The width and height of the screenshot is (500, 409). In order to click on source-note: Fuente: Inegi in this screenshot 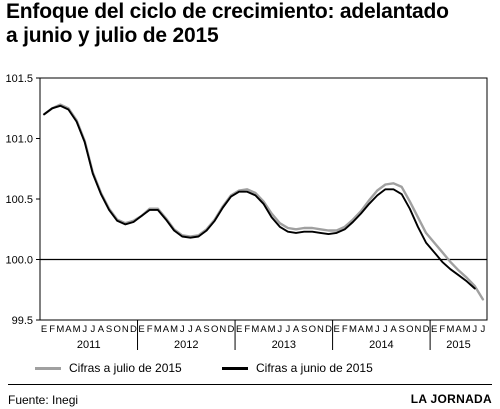, I will do `click(43, 400)`.